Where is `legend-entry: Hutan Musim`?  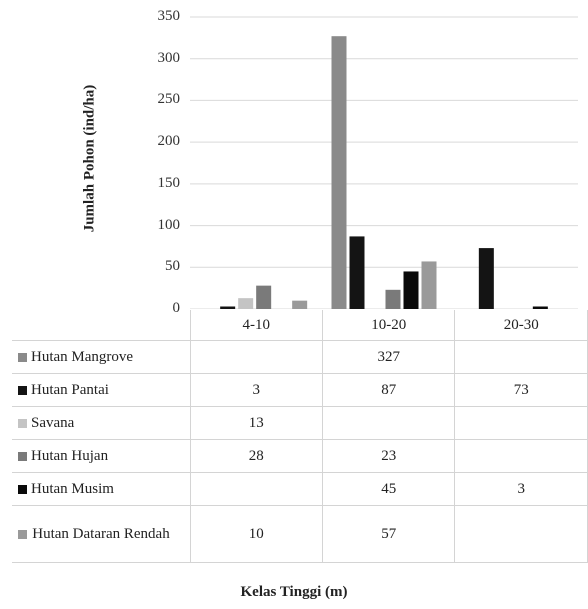
legend-entry: Hutan Musim is located at coordinates (101, 489).